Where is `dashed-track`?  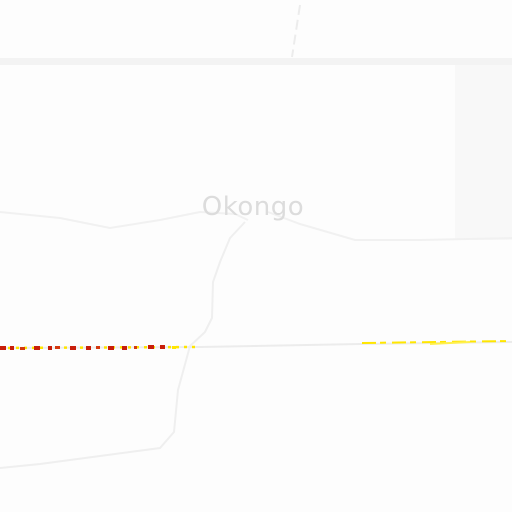
dashed-track is located at coordinates (296, 31).